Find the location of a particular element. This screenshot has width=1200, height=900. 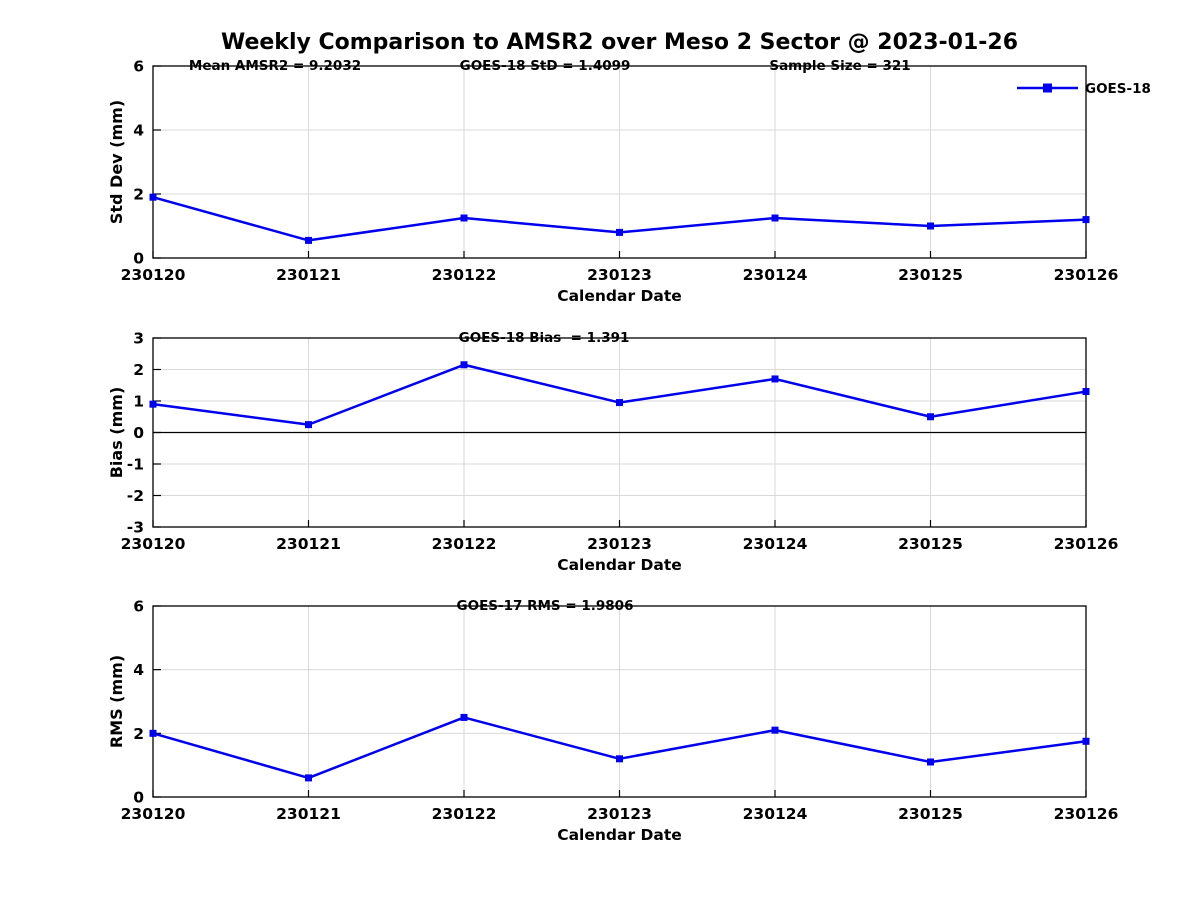

annotation: GOES-17 RMS = 1.9806 is located at coordinates (545, 606).